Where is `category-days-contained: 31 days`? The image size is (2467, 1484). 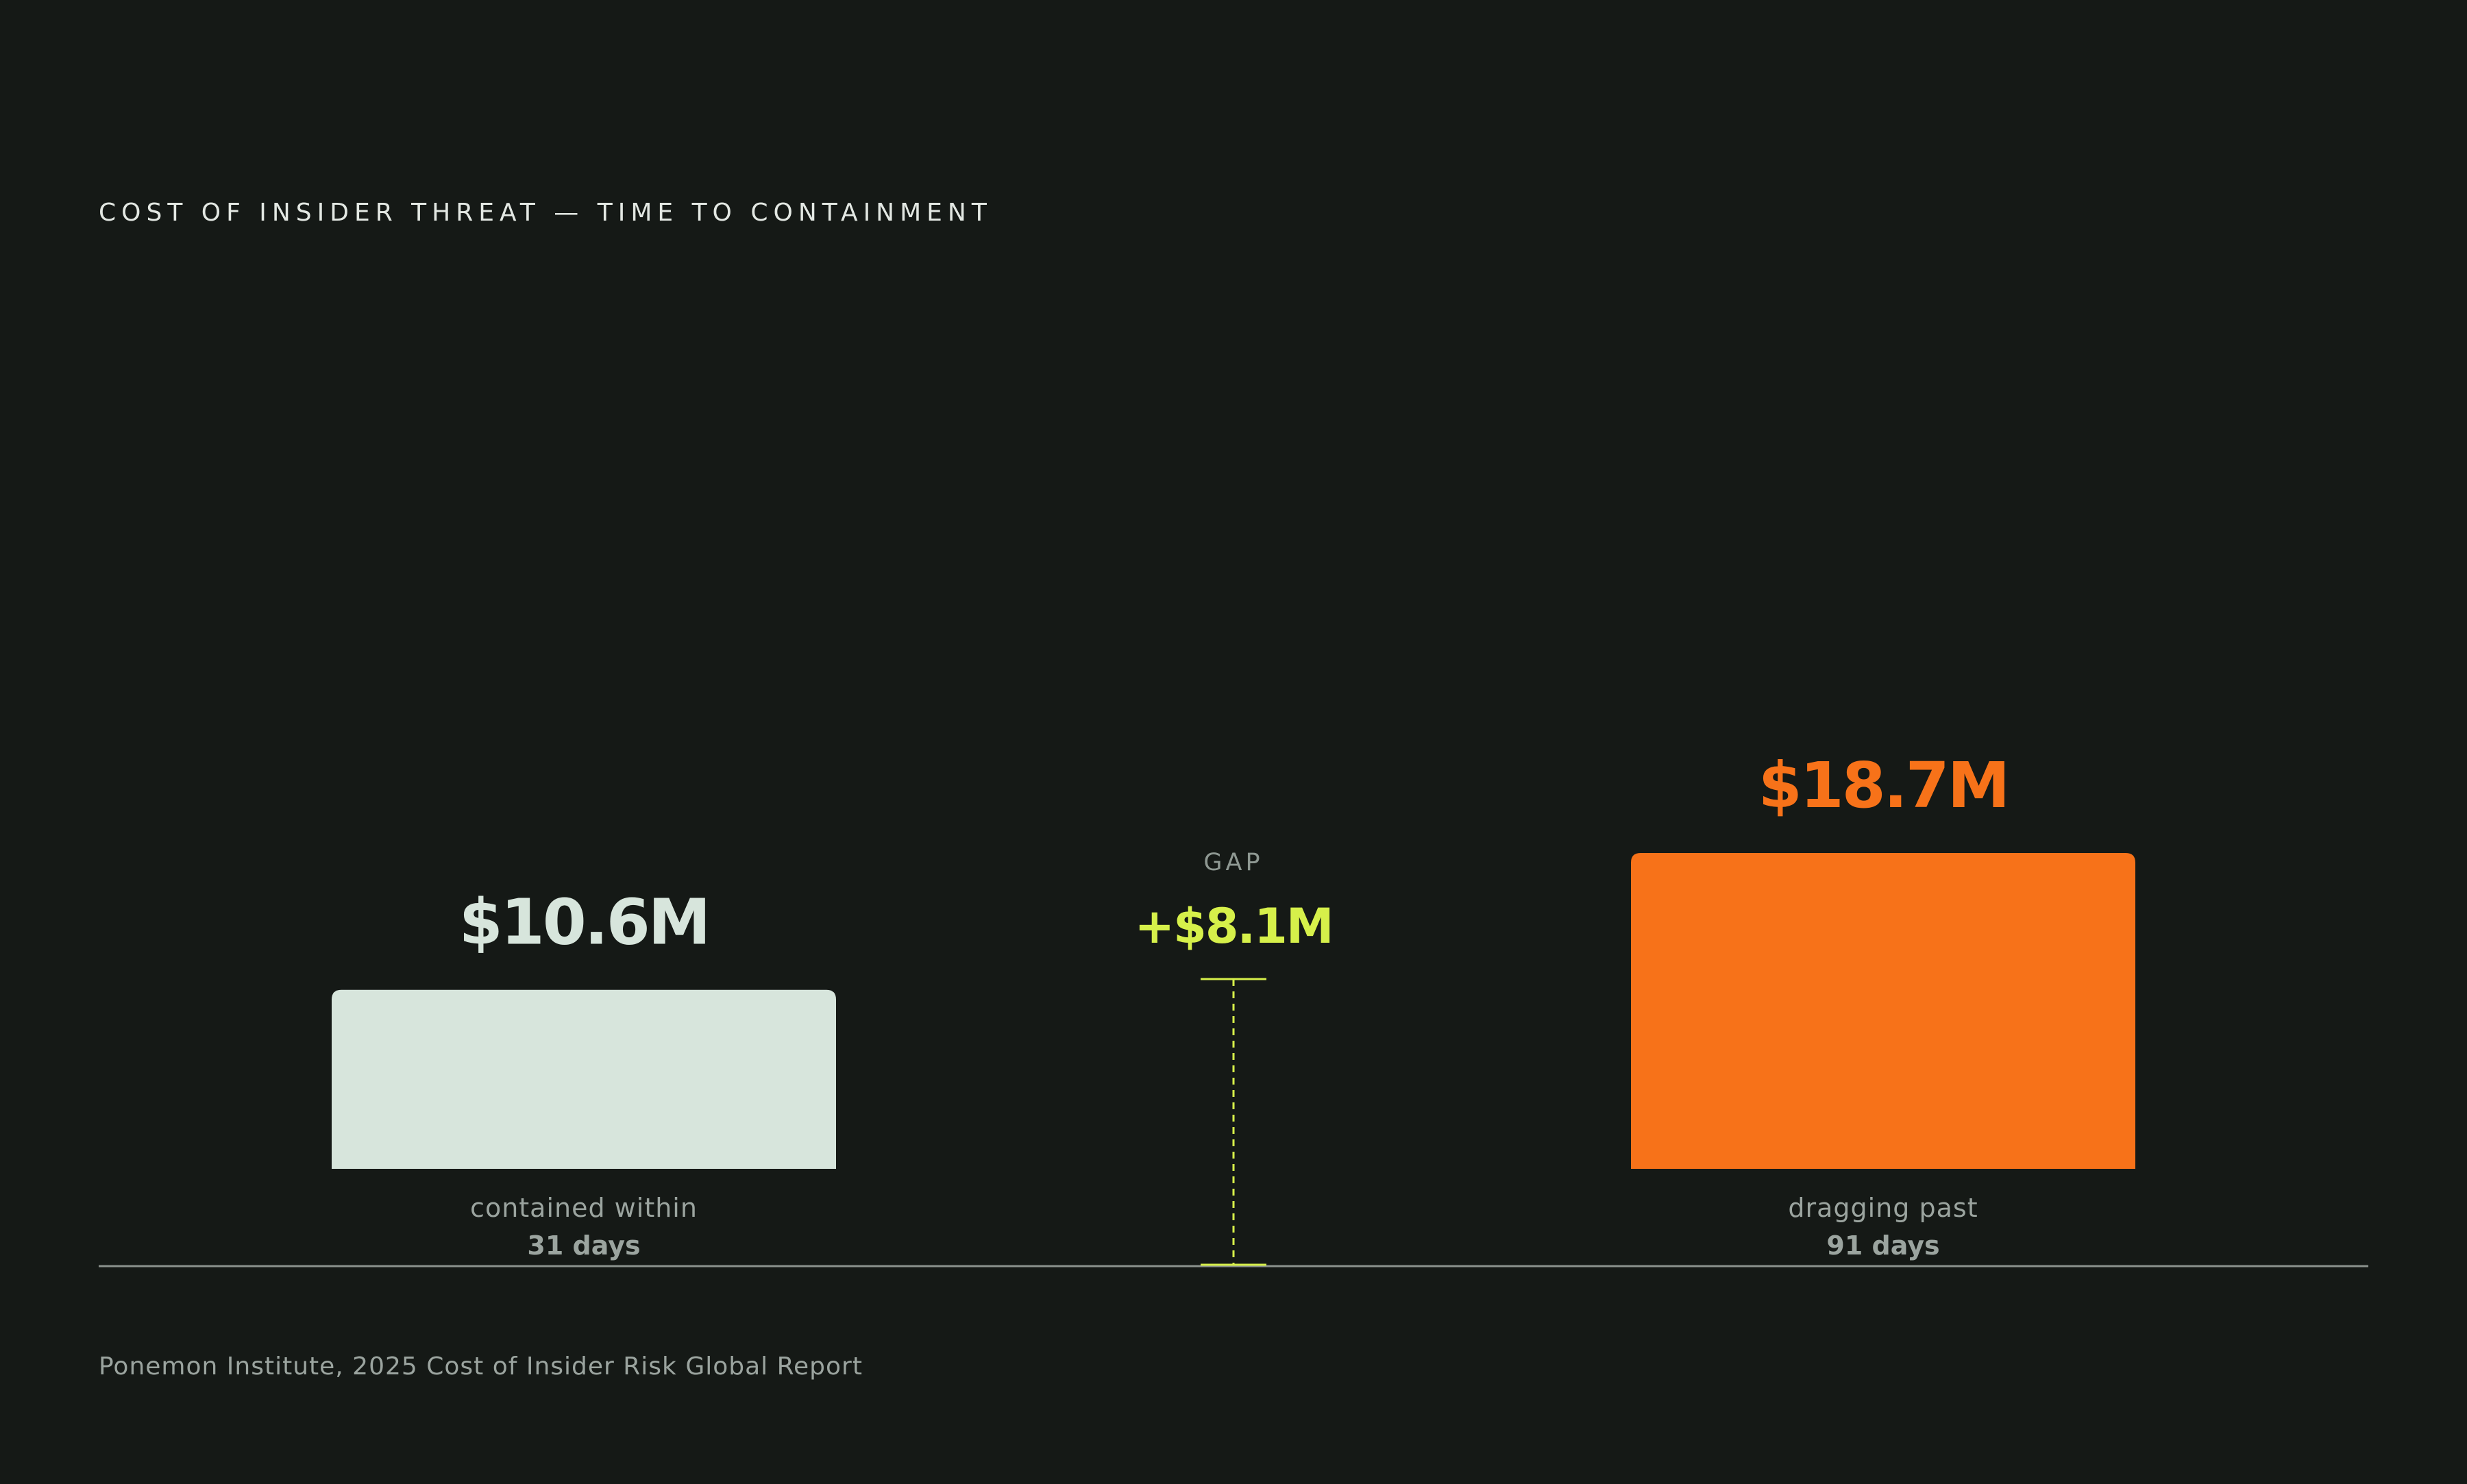
category-days-contained: 31 days is located at coordinates (583, 1246).